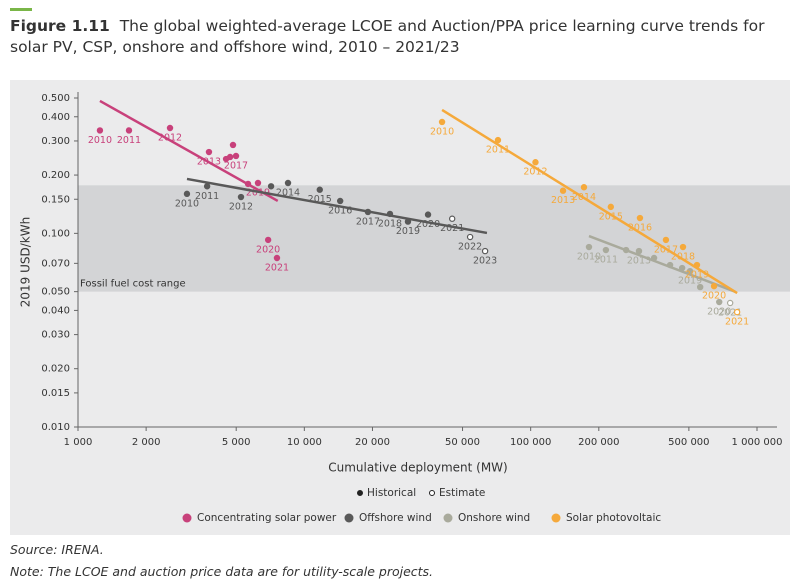 The width and height of the screenshot is (800, 583). I want to click on y-tick-label: 0.100, so click(55, 233).